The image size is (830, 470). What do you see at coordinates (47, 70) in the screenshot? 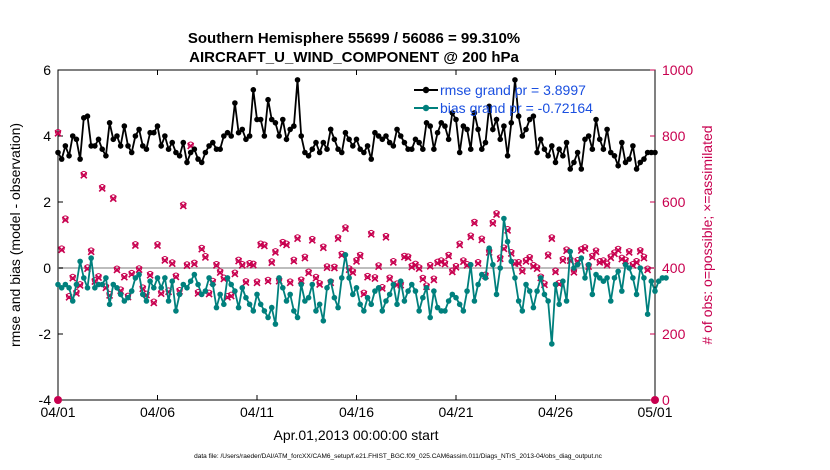
I see `y-left-tick-label: 6` at bounding box center [47, 70].